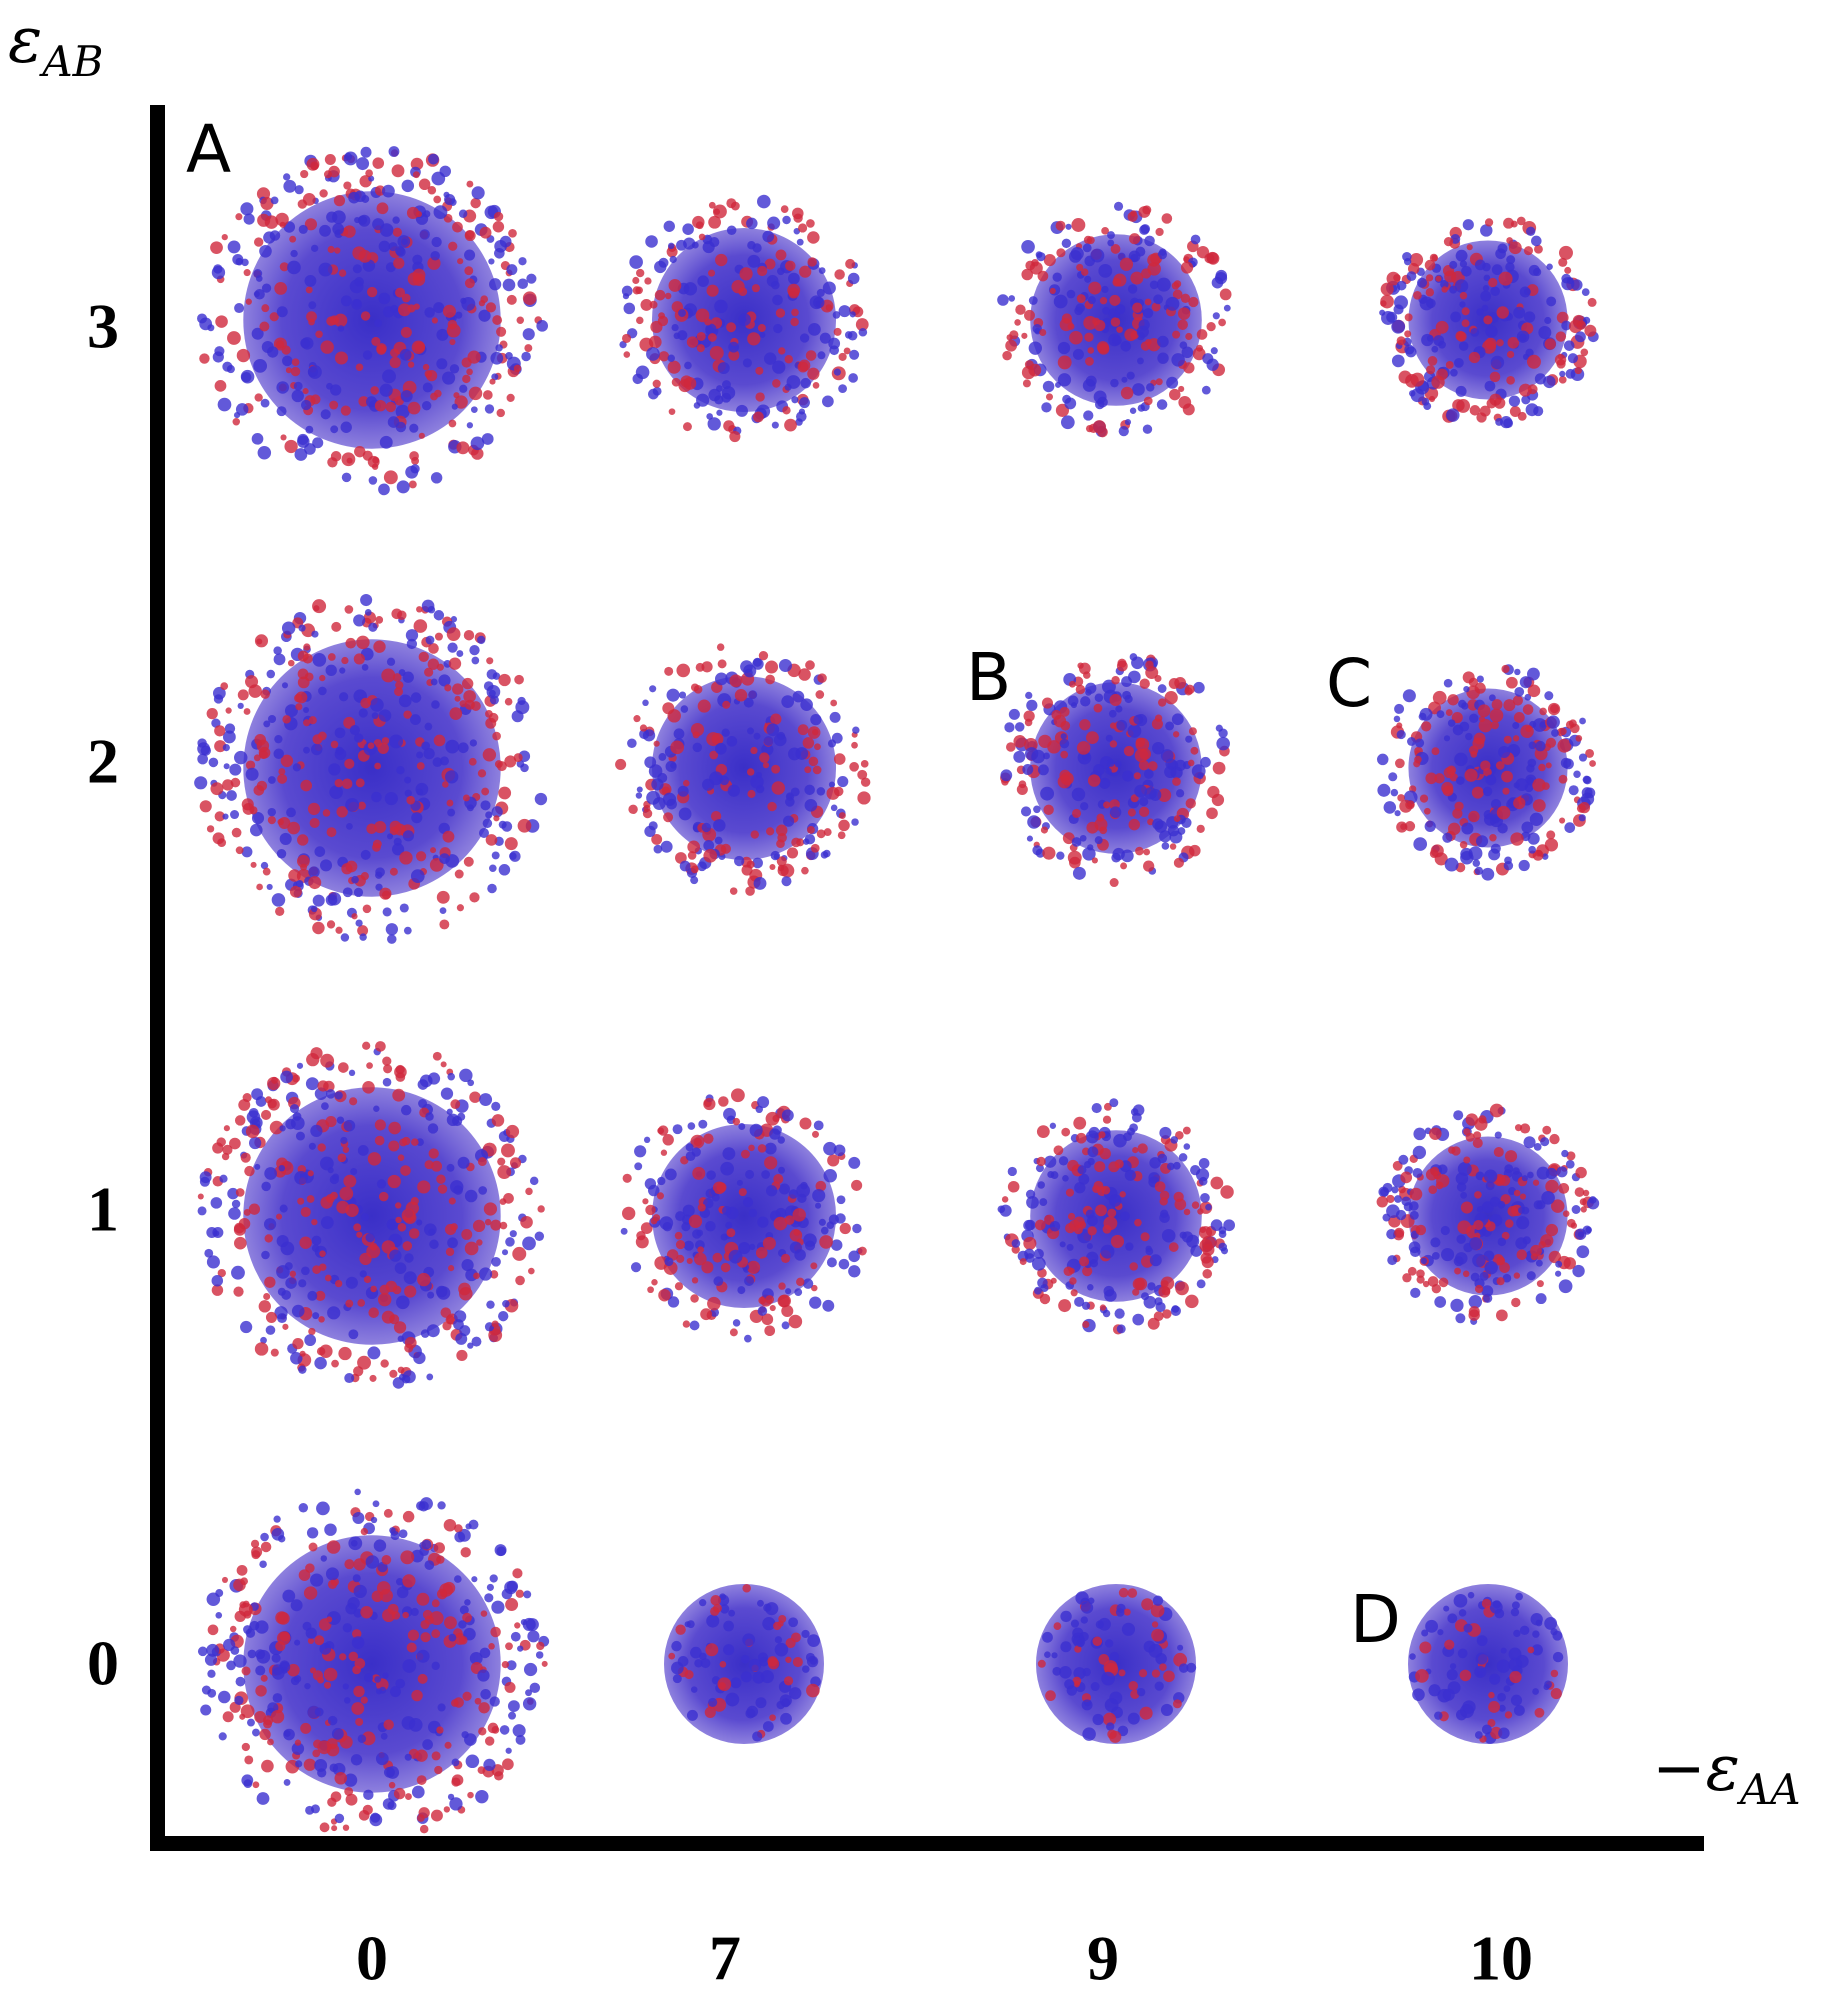 The width and height of the screenshot is (1847, 2010). What do you see at coordinates (373, 321) in the screenshot?
I see `micelle` at bounding box center [373, 321].